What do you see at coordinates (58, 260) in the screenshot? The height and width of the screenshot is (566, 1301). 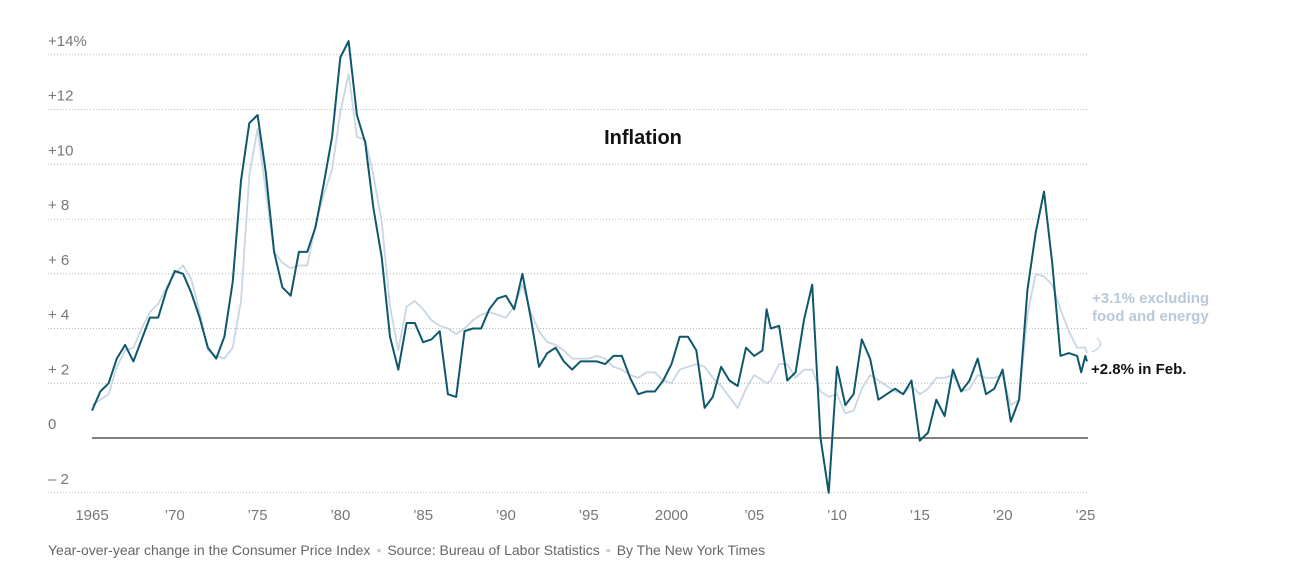 I see `y-tick-label: + 6` at bounding box center [58, 260].